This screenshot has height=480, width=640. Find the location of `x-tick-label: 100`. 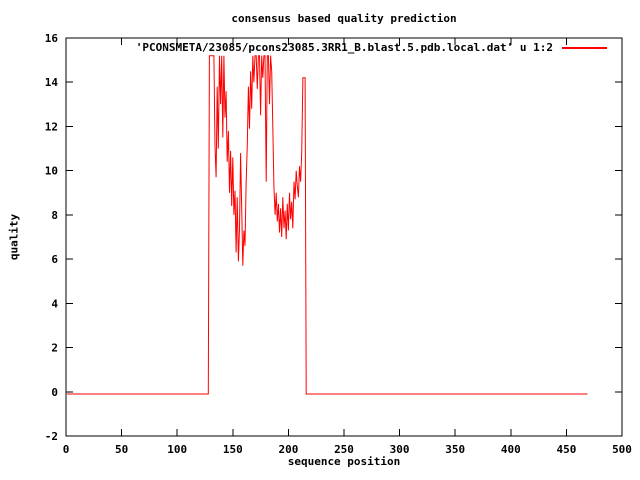

x-tick-label: 100 is located at coordinates (177, 449).